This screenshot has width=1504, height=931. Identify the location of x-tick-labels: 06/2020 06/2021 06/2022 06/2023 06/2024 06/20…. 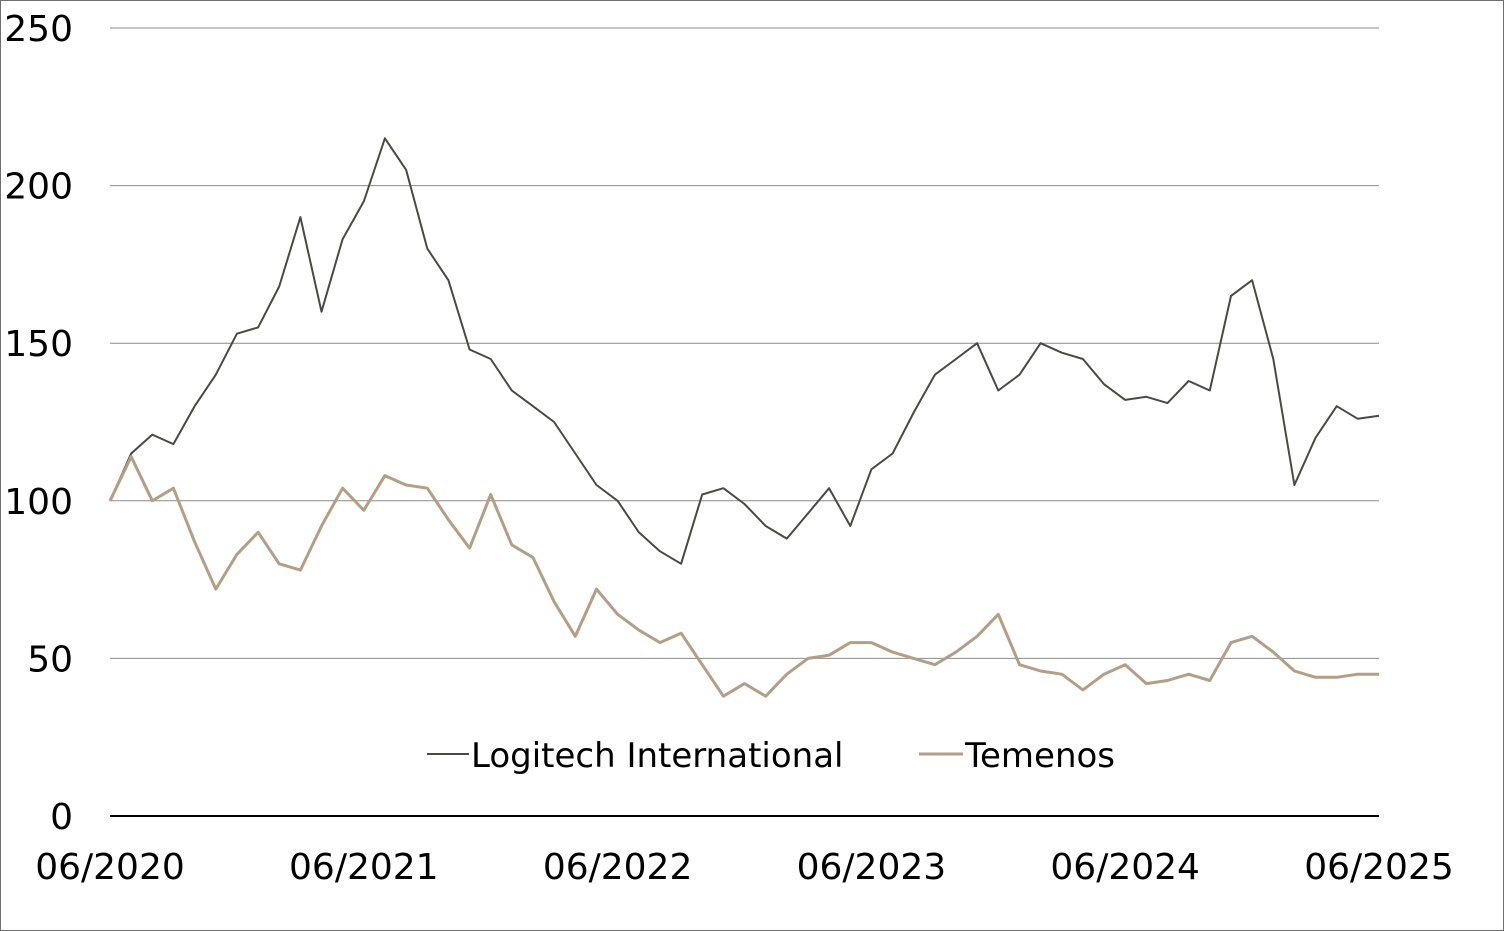
(744, 867).